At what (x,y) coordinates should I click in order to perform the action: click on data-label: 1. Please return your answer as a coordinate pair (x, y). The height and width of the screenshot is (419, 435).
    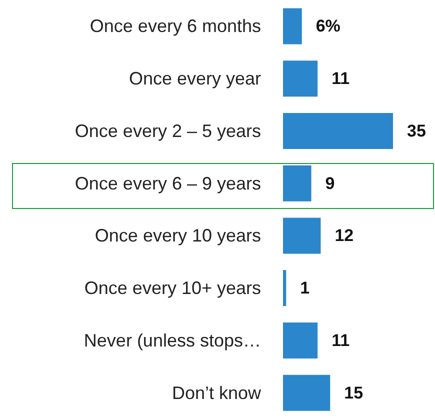
    Looking at the image, I should click on (305, 288).